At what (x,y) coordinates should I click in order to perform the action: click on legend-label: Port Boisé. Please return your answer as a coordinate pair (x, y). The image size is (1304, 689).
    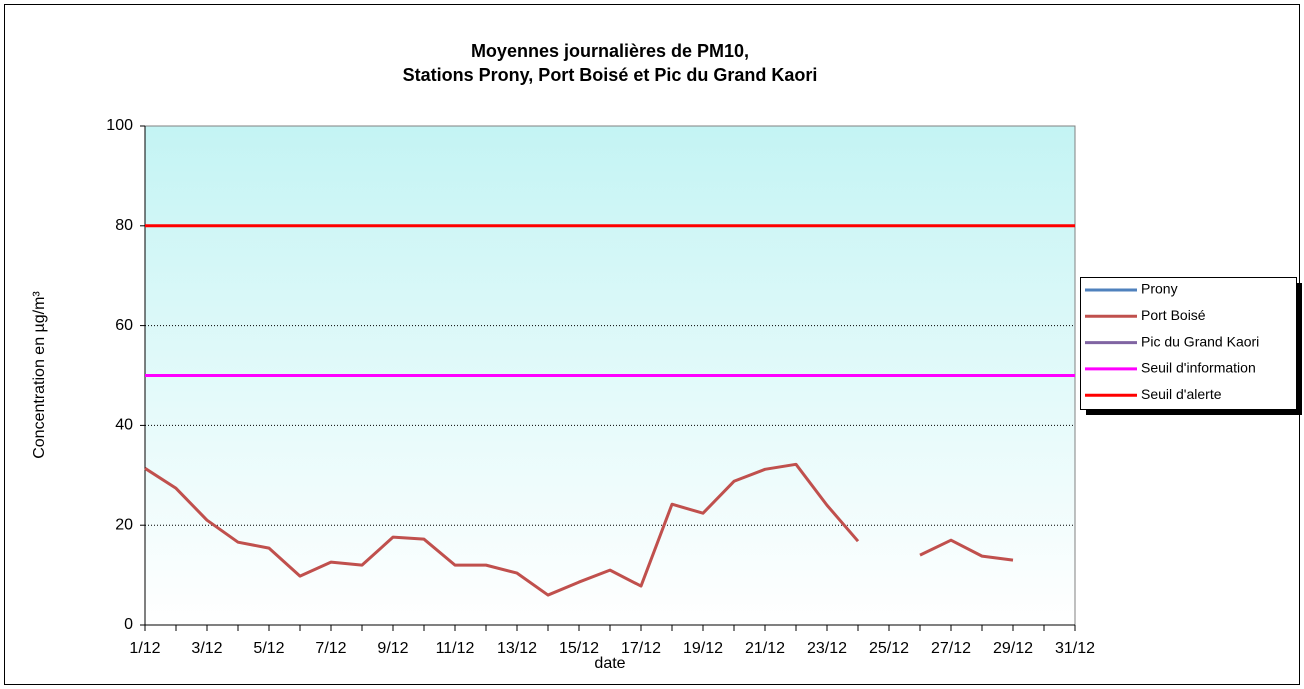
    Looking at the image, I should click on (1173, 315).